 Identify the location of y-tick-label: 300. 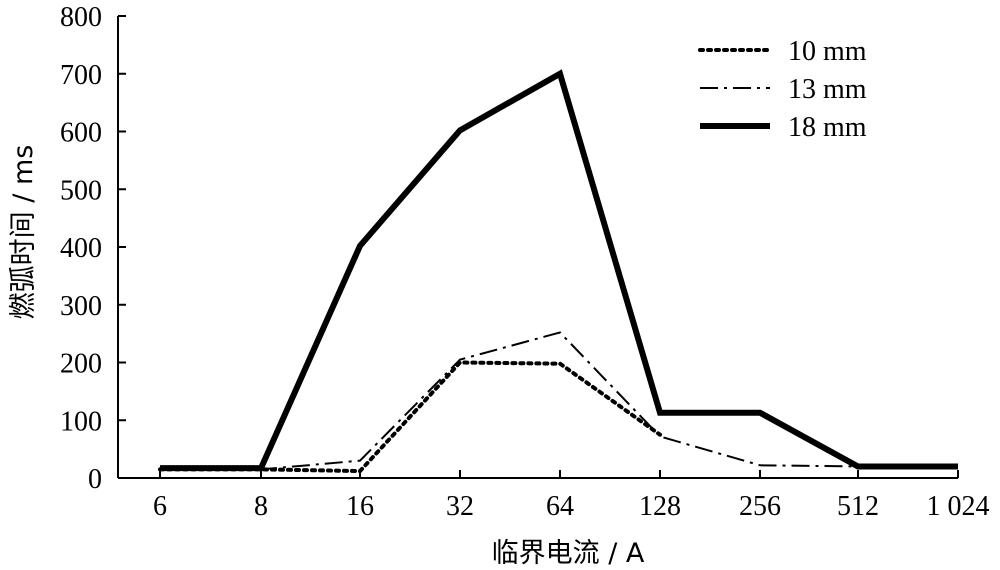
(81, 306).